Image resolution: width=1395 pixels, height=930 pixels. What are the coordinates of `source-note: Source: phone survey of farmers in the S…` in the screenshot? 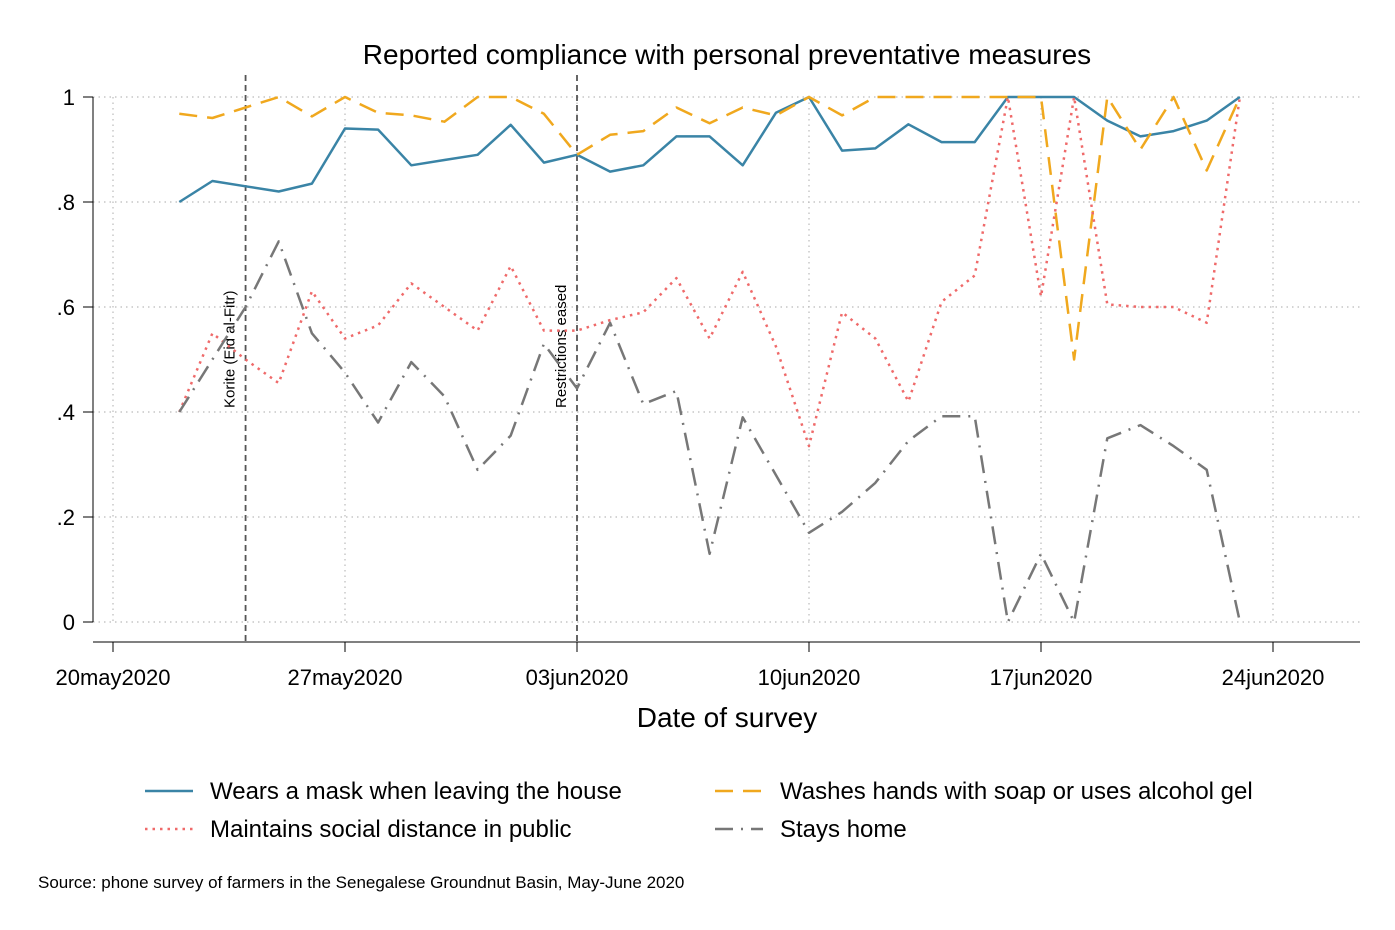 It's located at (361, 882).